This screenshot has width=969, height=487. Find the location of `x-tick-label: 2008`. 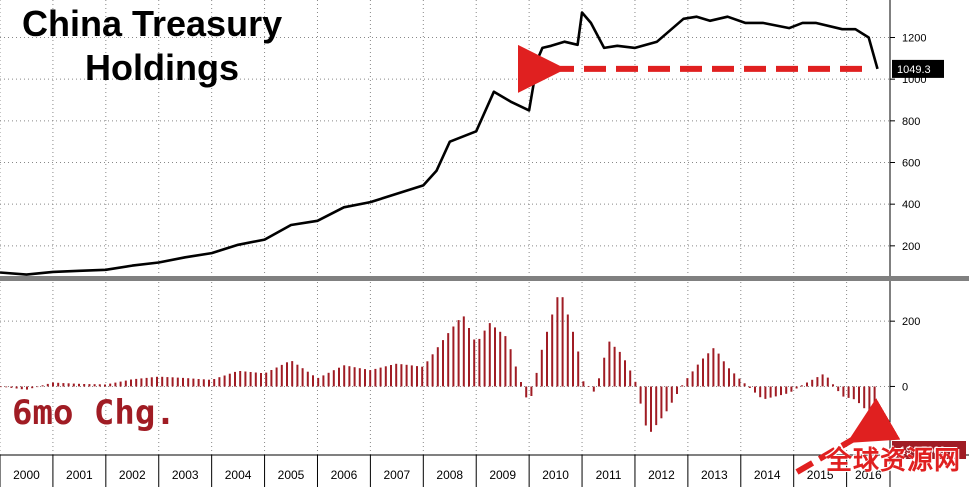

x-tick-label: 2008 is located at coordinates (449, 475).